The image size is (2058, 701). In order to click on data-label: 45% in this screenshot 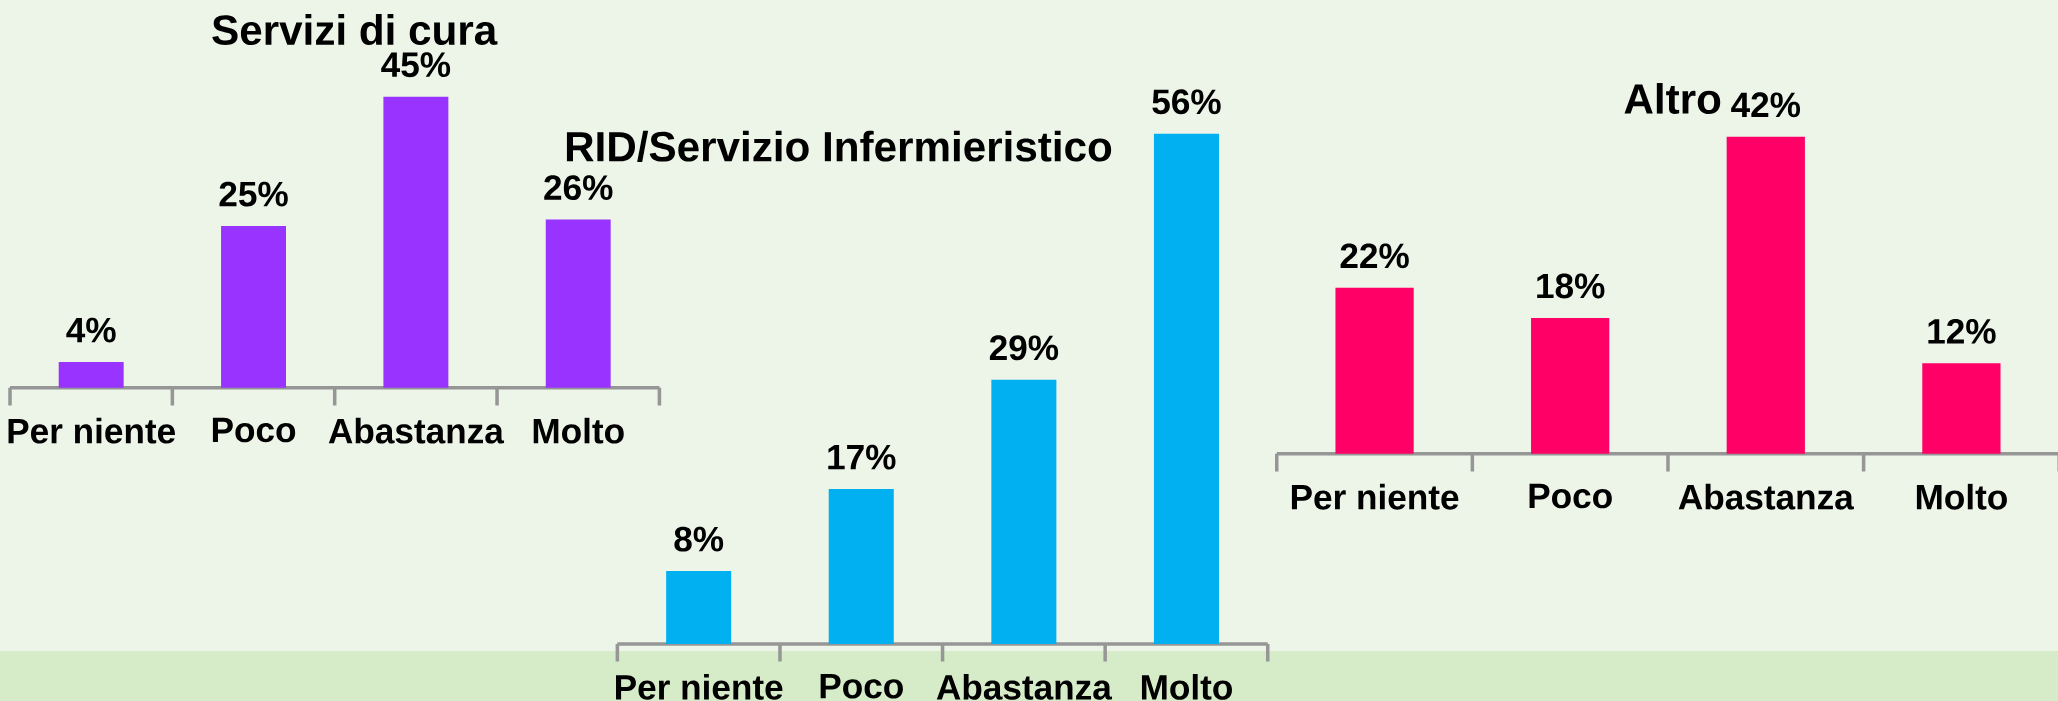, I will do `click(416, 65)`.